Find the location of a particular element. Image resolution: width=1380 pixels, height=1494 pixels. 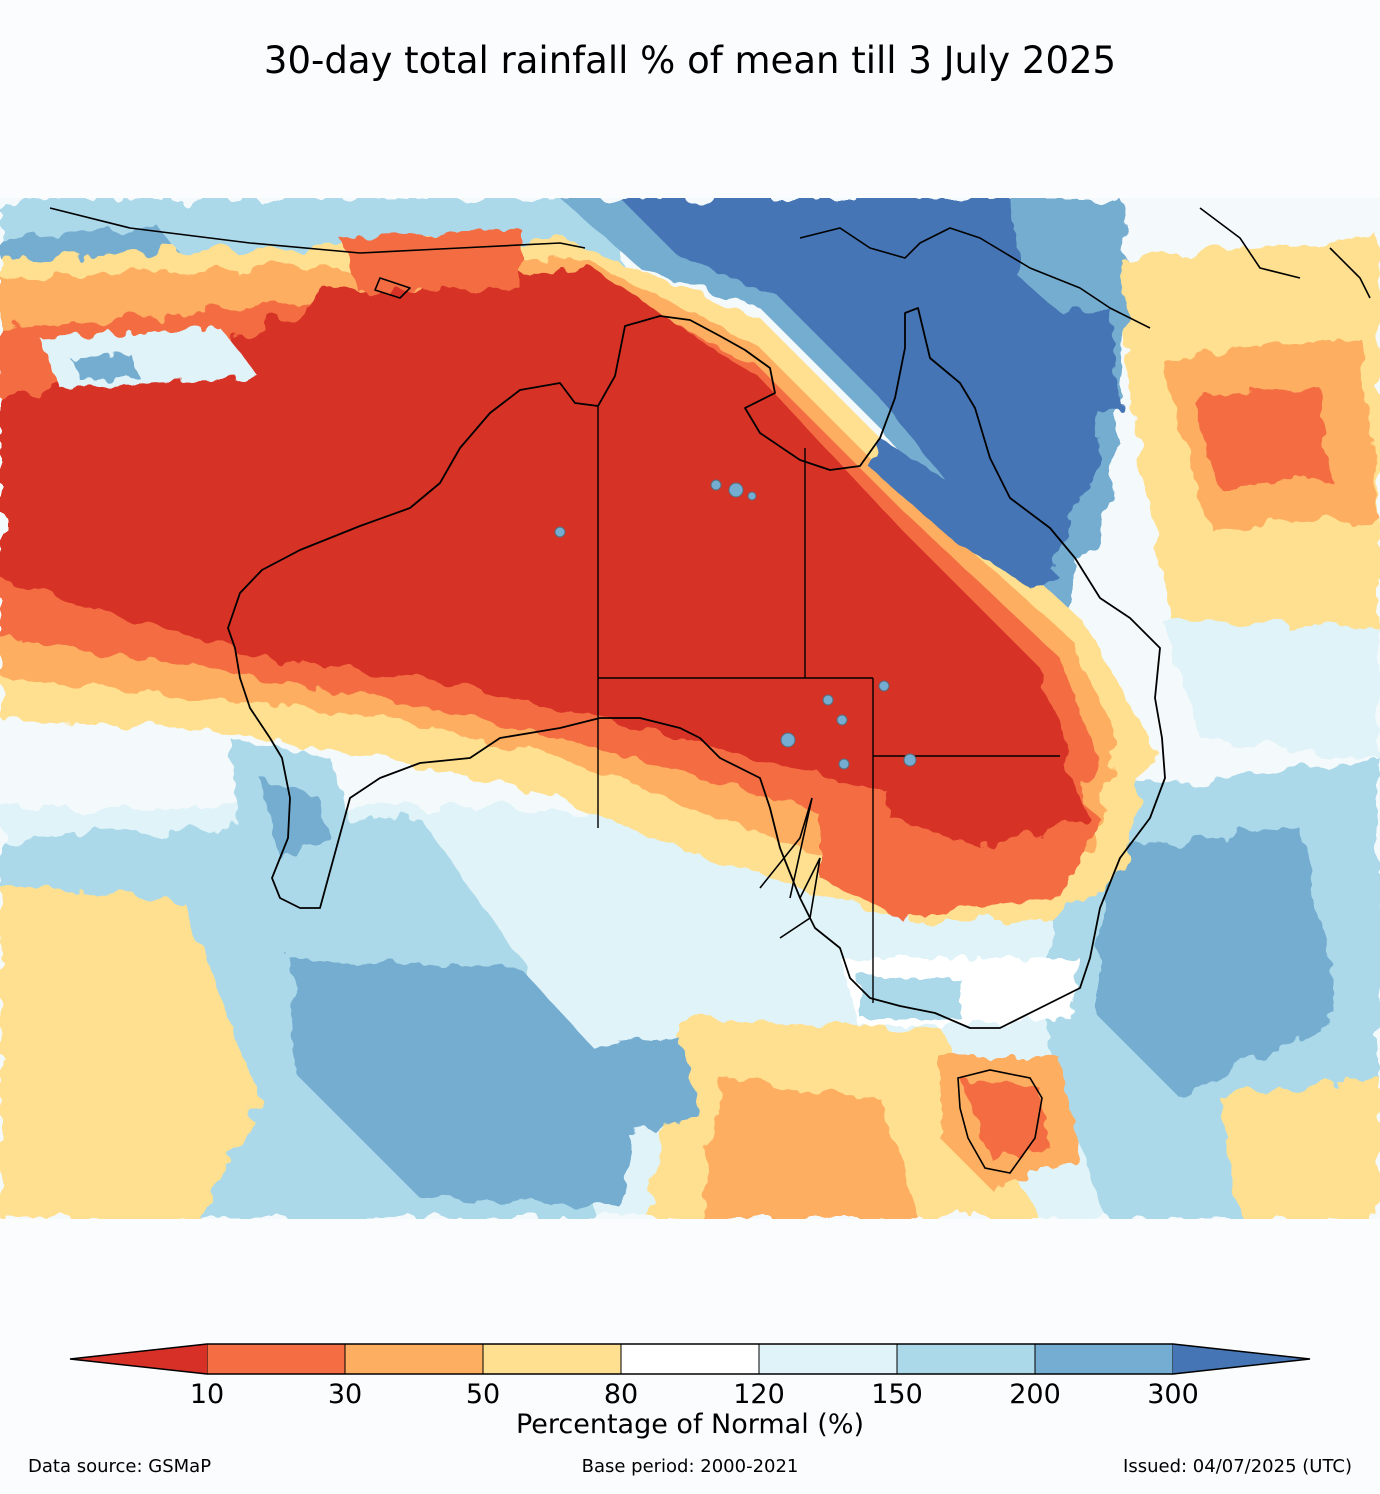

colorbar-tick-label: 10 is located at coordinates (207, 1394).